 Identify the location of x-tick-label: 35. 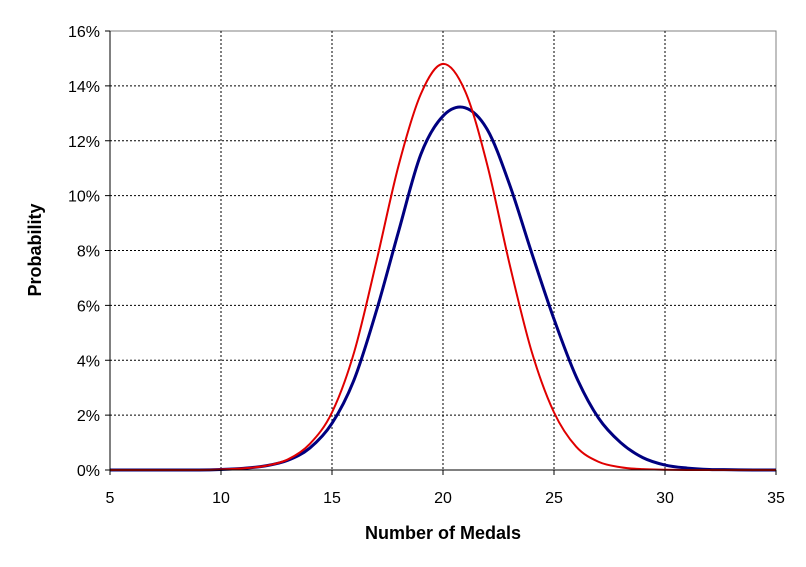
(776, 498).